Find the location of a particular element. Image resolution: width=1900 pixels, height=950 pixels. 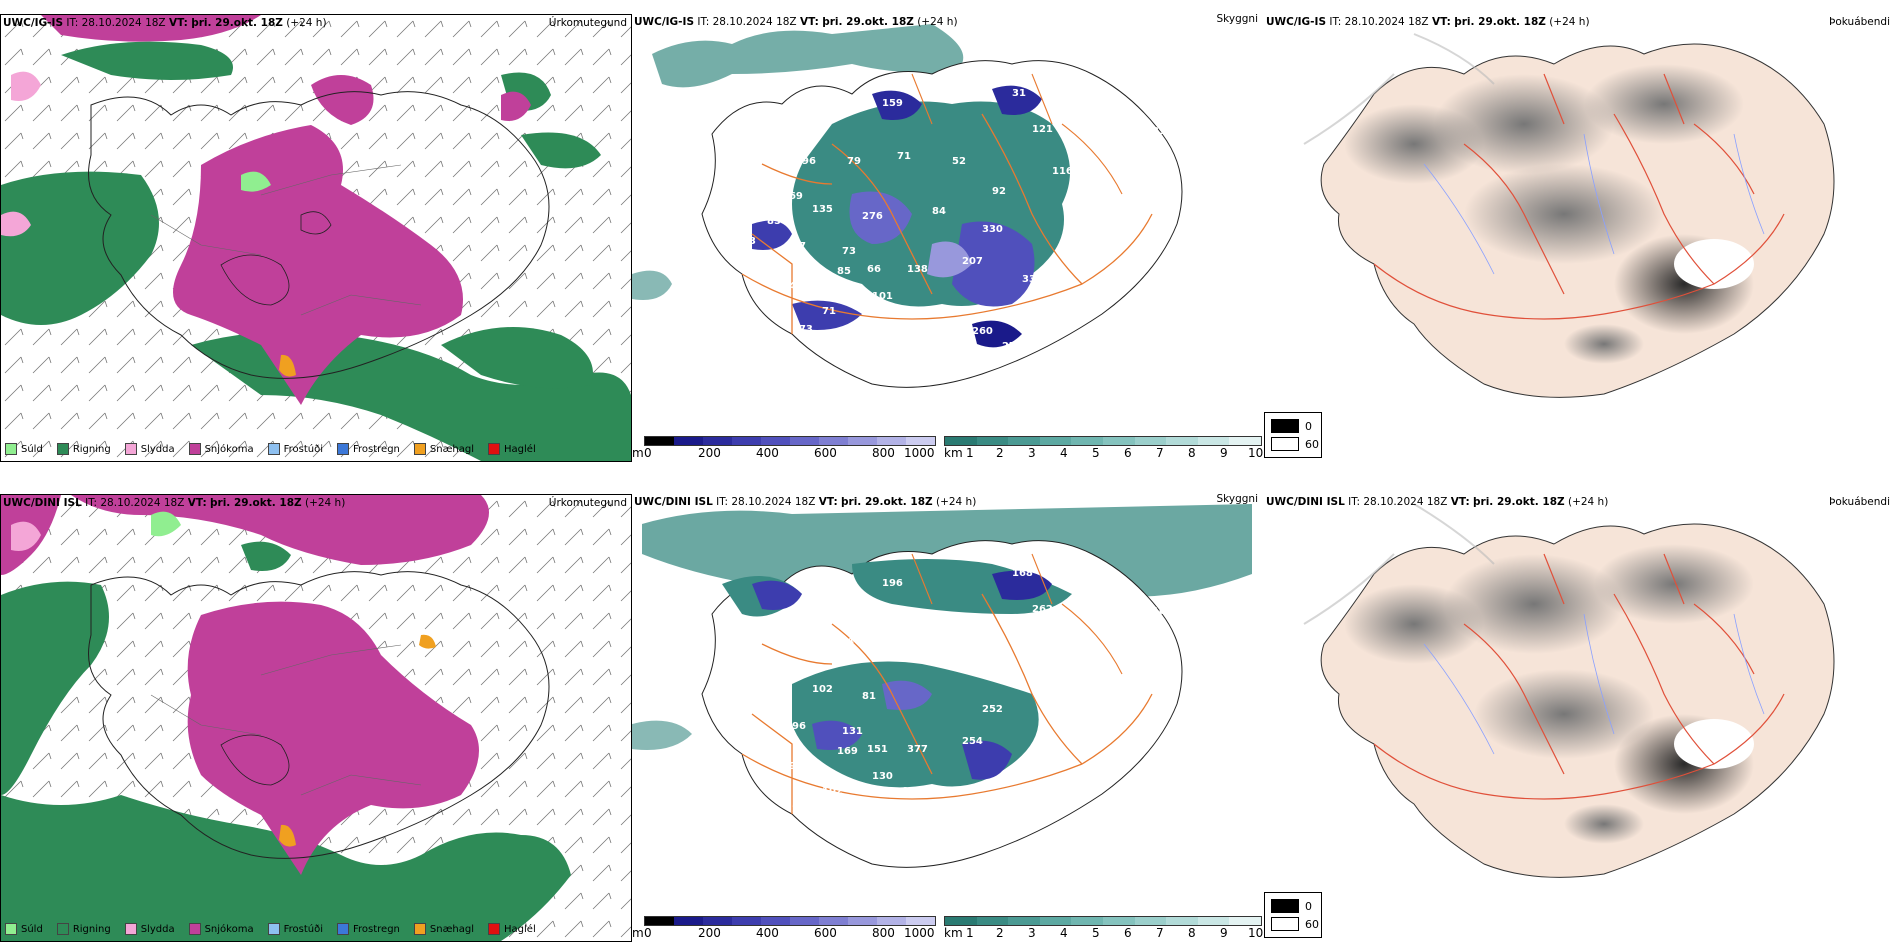

vis-unit: km is located at coordinates (953, 933).